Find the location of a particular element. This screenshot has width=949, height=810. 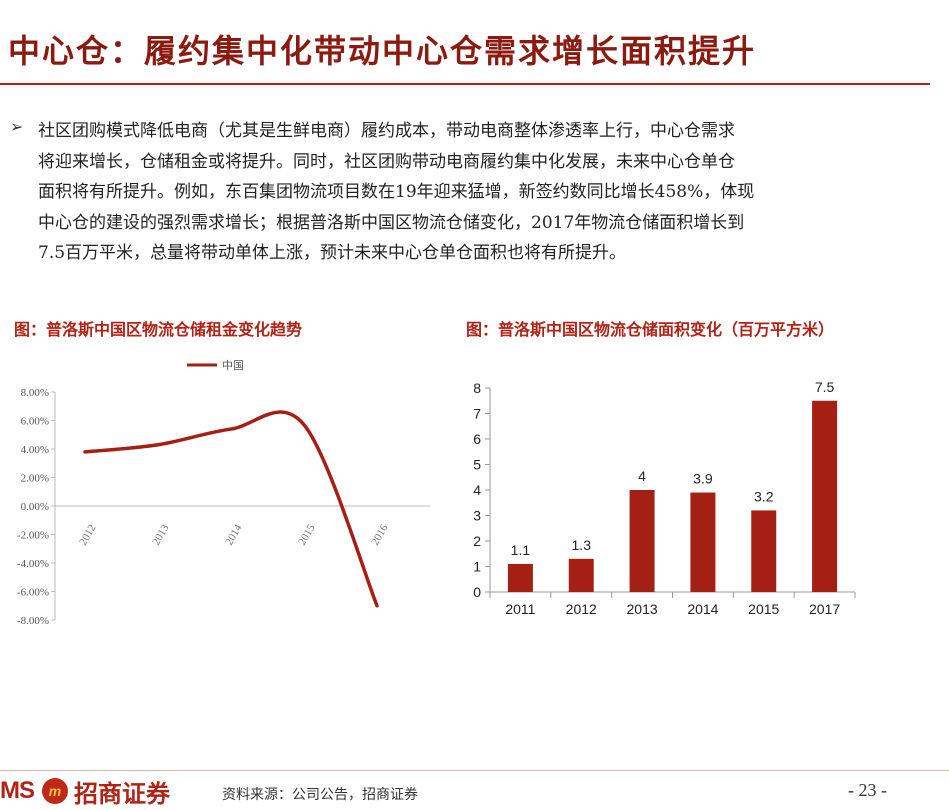

data-label: 1.1 is located at coordinates (521, 550).